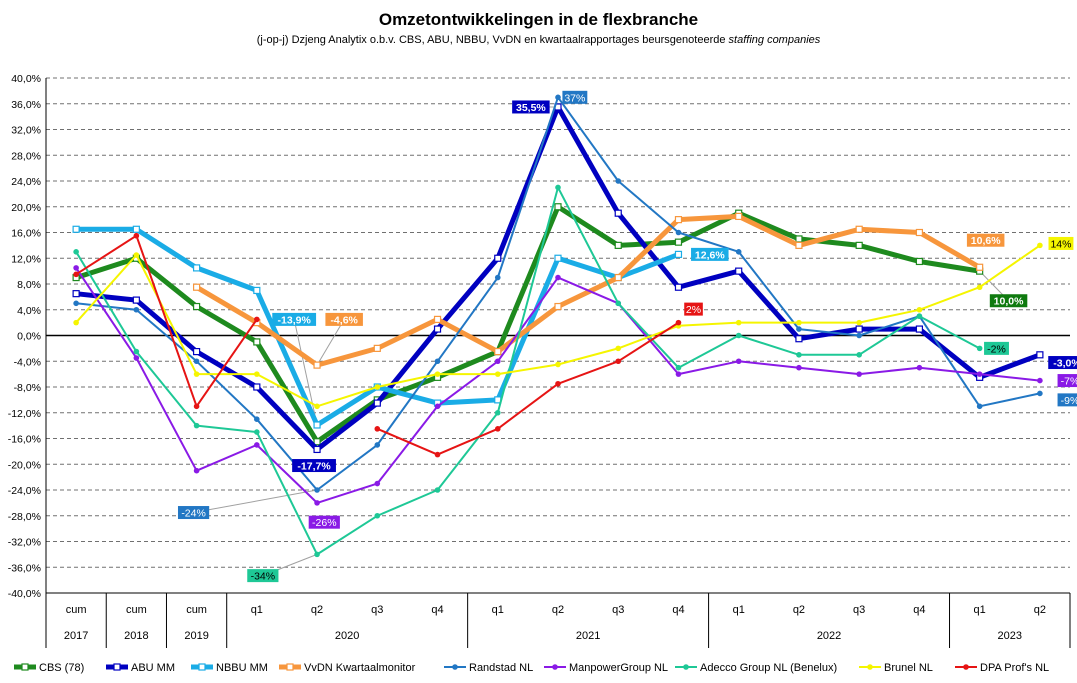  Describe the element at coordinates (774, 40) in the screenshot. I see `subtitle-italic: staffing companies` at that location.